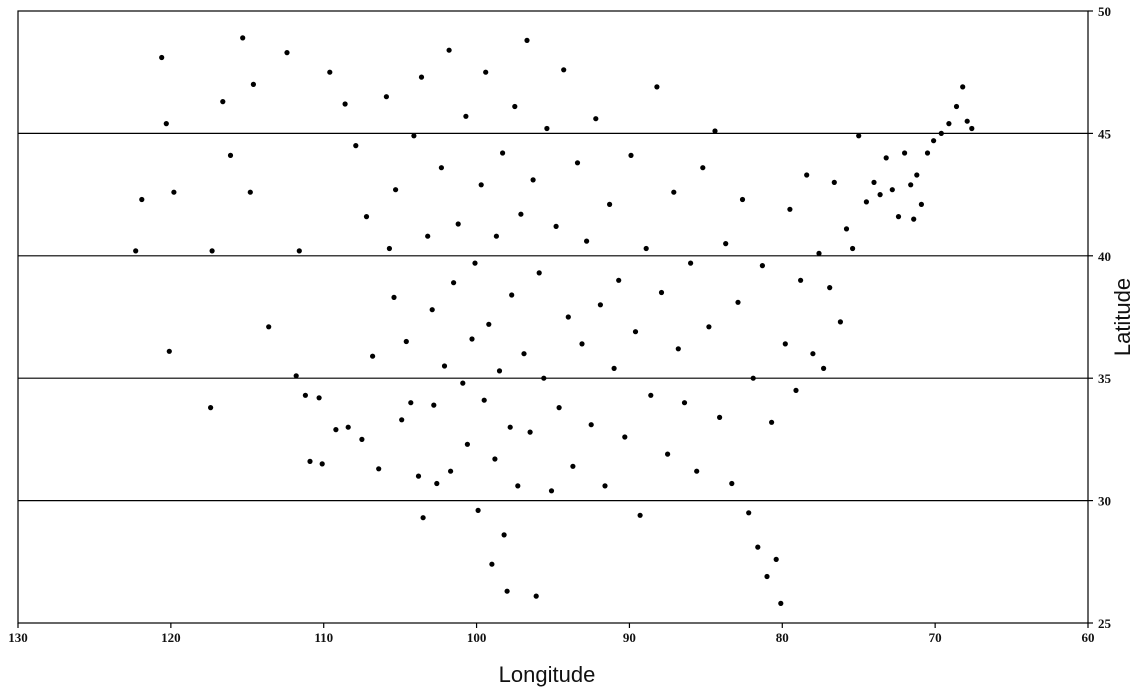 This screenshot has height=691, width=1142. I want to click on x-axis-title: Longitude, so click(547, 674).